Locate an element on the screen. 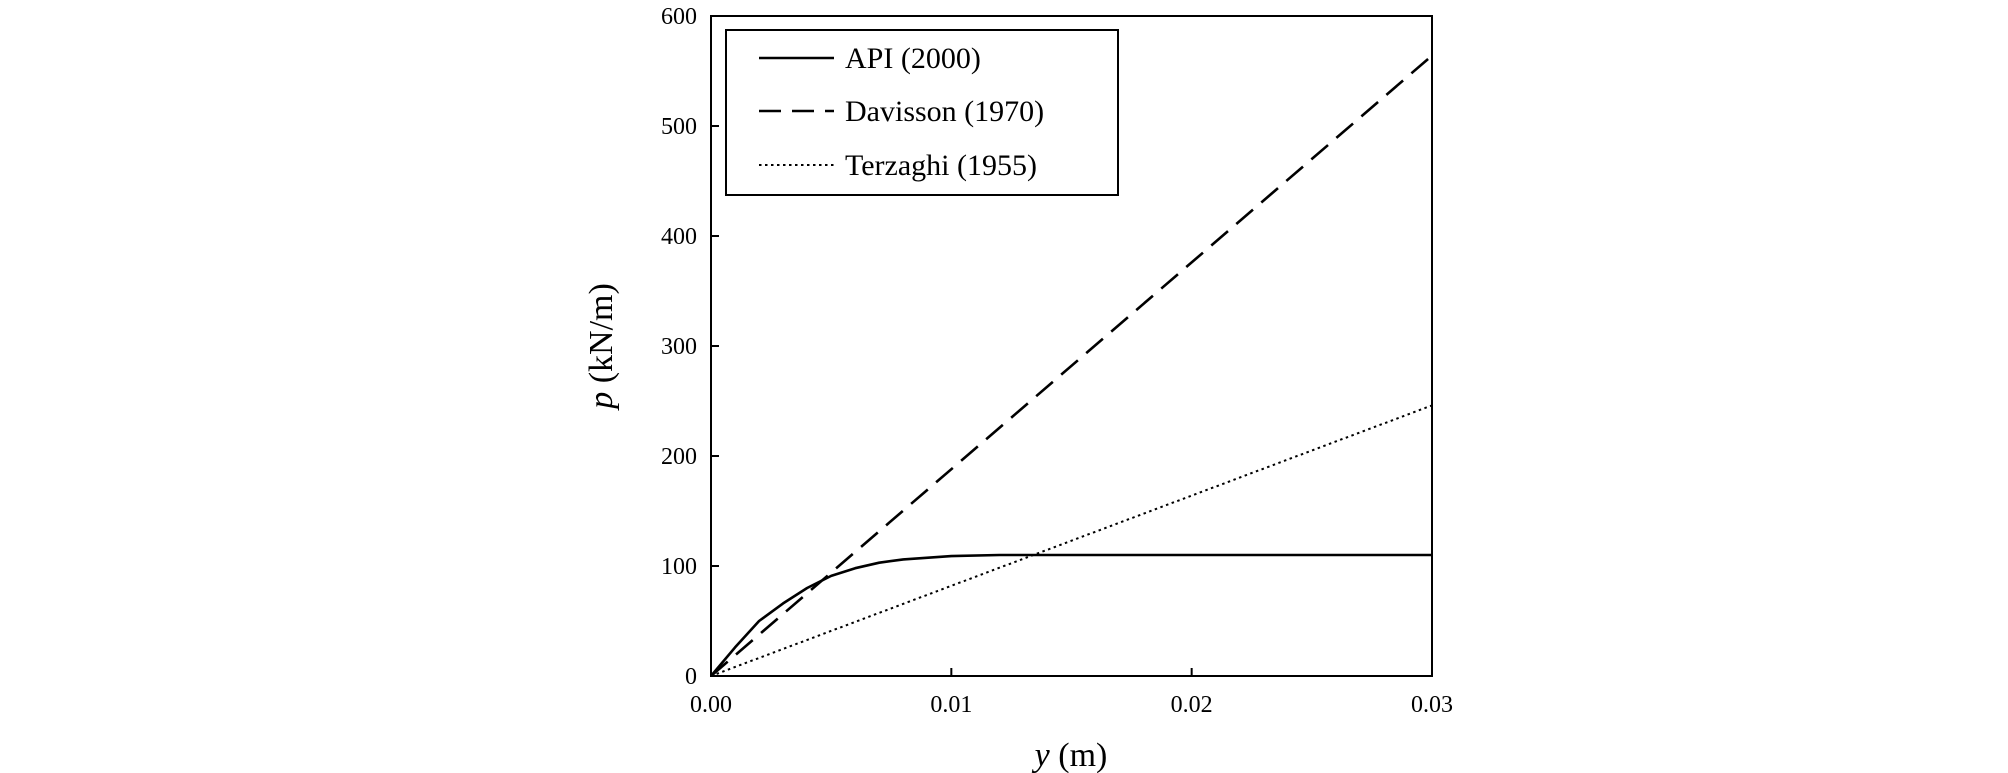 Image resolution: width=2008 pixels, height=773 pixels. y-tick-label: 100 is located at coordinates (679, 567).